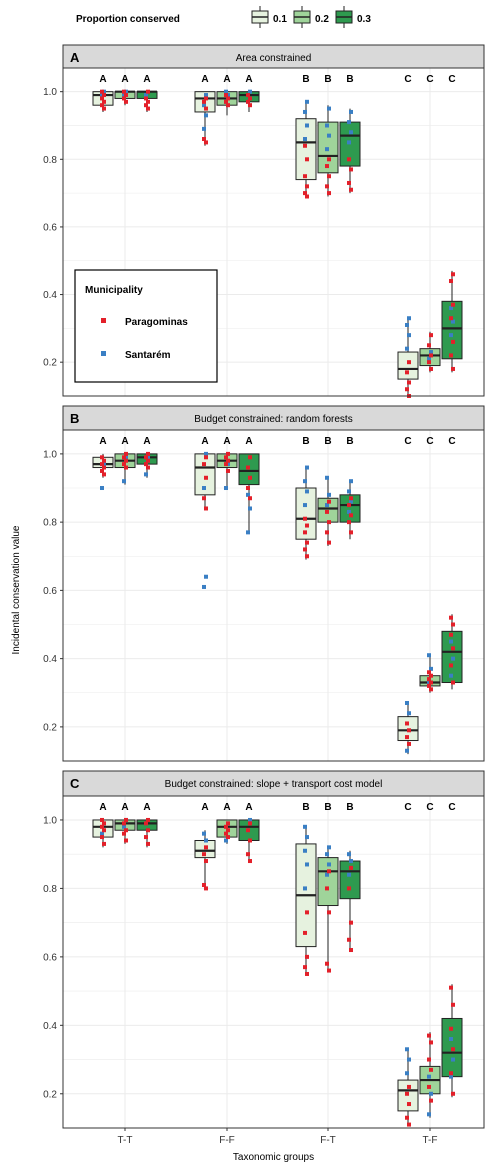  I want to click on inset-legend-label: Paragominas, so click(156, 322).